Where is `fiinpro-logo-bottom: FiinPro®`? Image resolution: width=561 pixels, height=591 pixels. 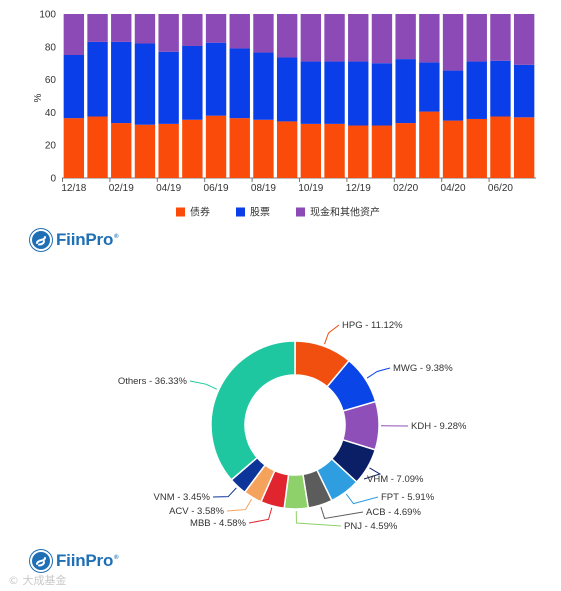
fiinpro-logo-bottom: FiinPro® is located at coordinates (74, 561).